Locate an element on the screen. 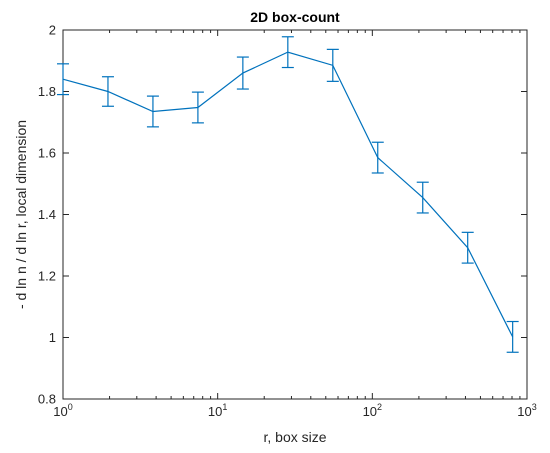 The image size is (550, 453). y-tick-label: 1.8 is located at coordinates (47, 91).